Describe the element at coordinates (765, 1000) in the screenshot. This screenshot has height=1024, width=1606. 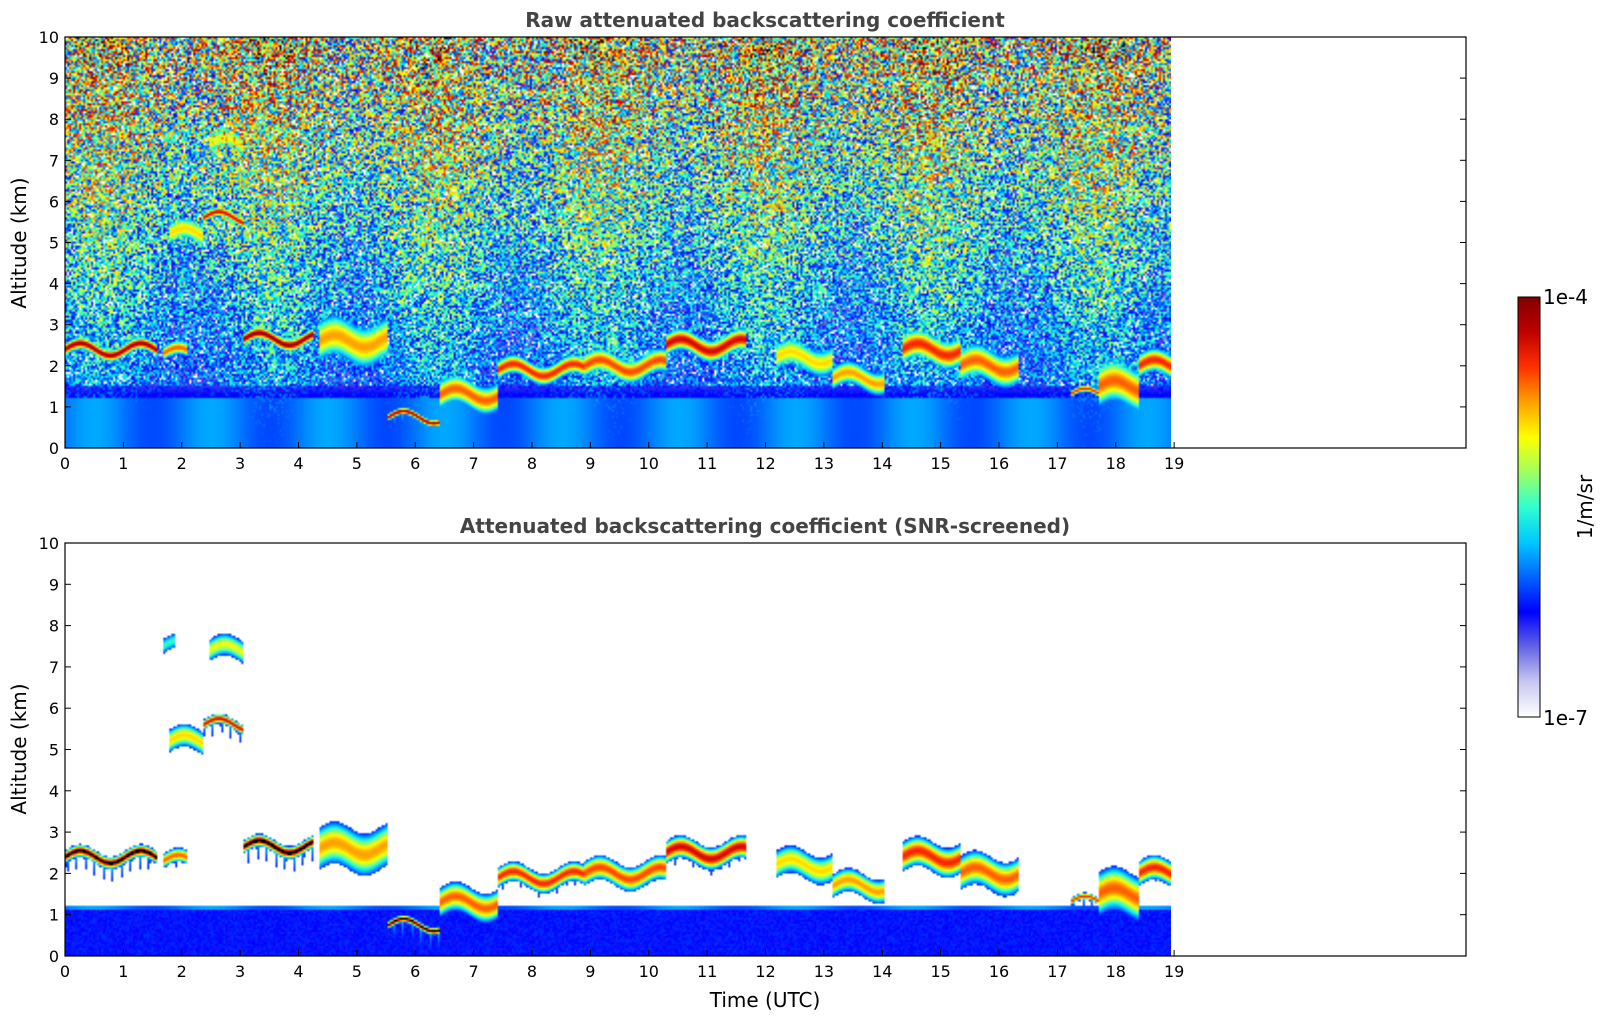
I see `x-axis-label: Time (UTC)` at that location.